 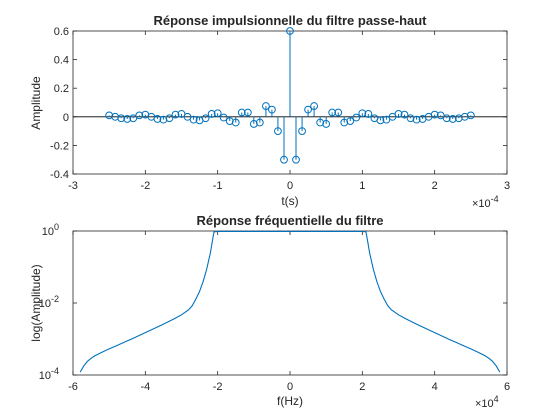 What do you see at coordinates (73, 186) in the screenshot?
I see `x-tick-label: -3` at bounding box center [73, 186].